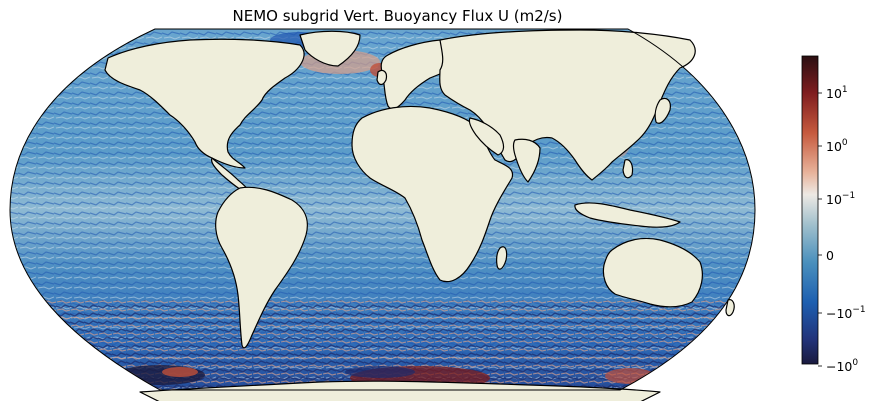 This screenshot has width=880, height=401. Describe the element at coordinates (330, 48) in the screenshot. I see `greenland` at that location.